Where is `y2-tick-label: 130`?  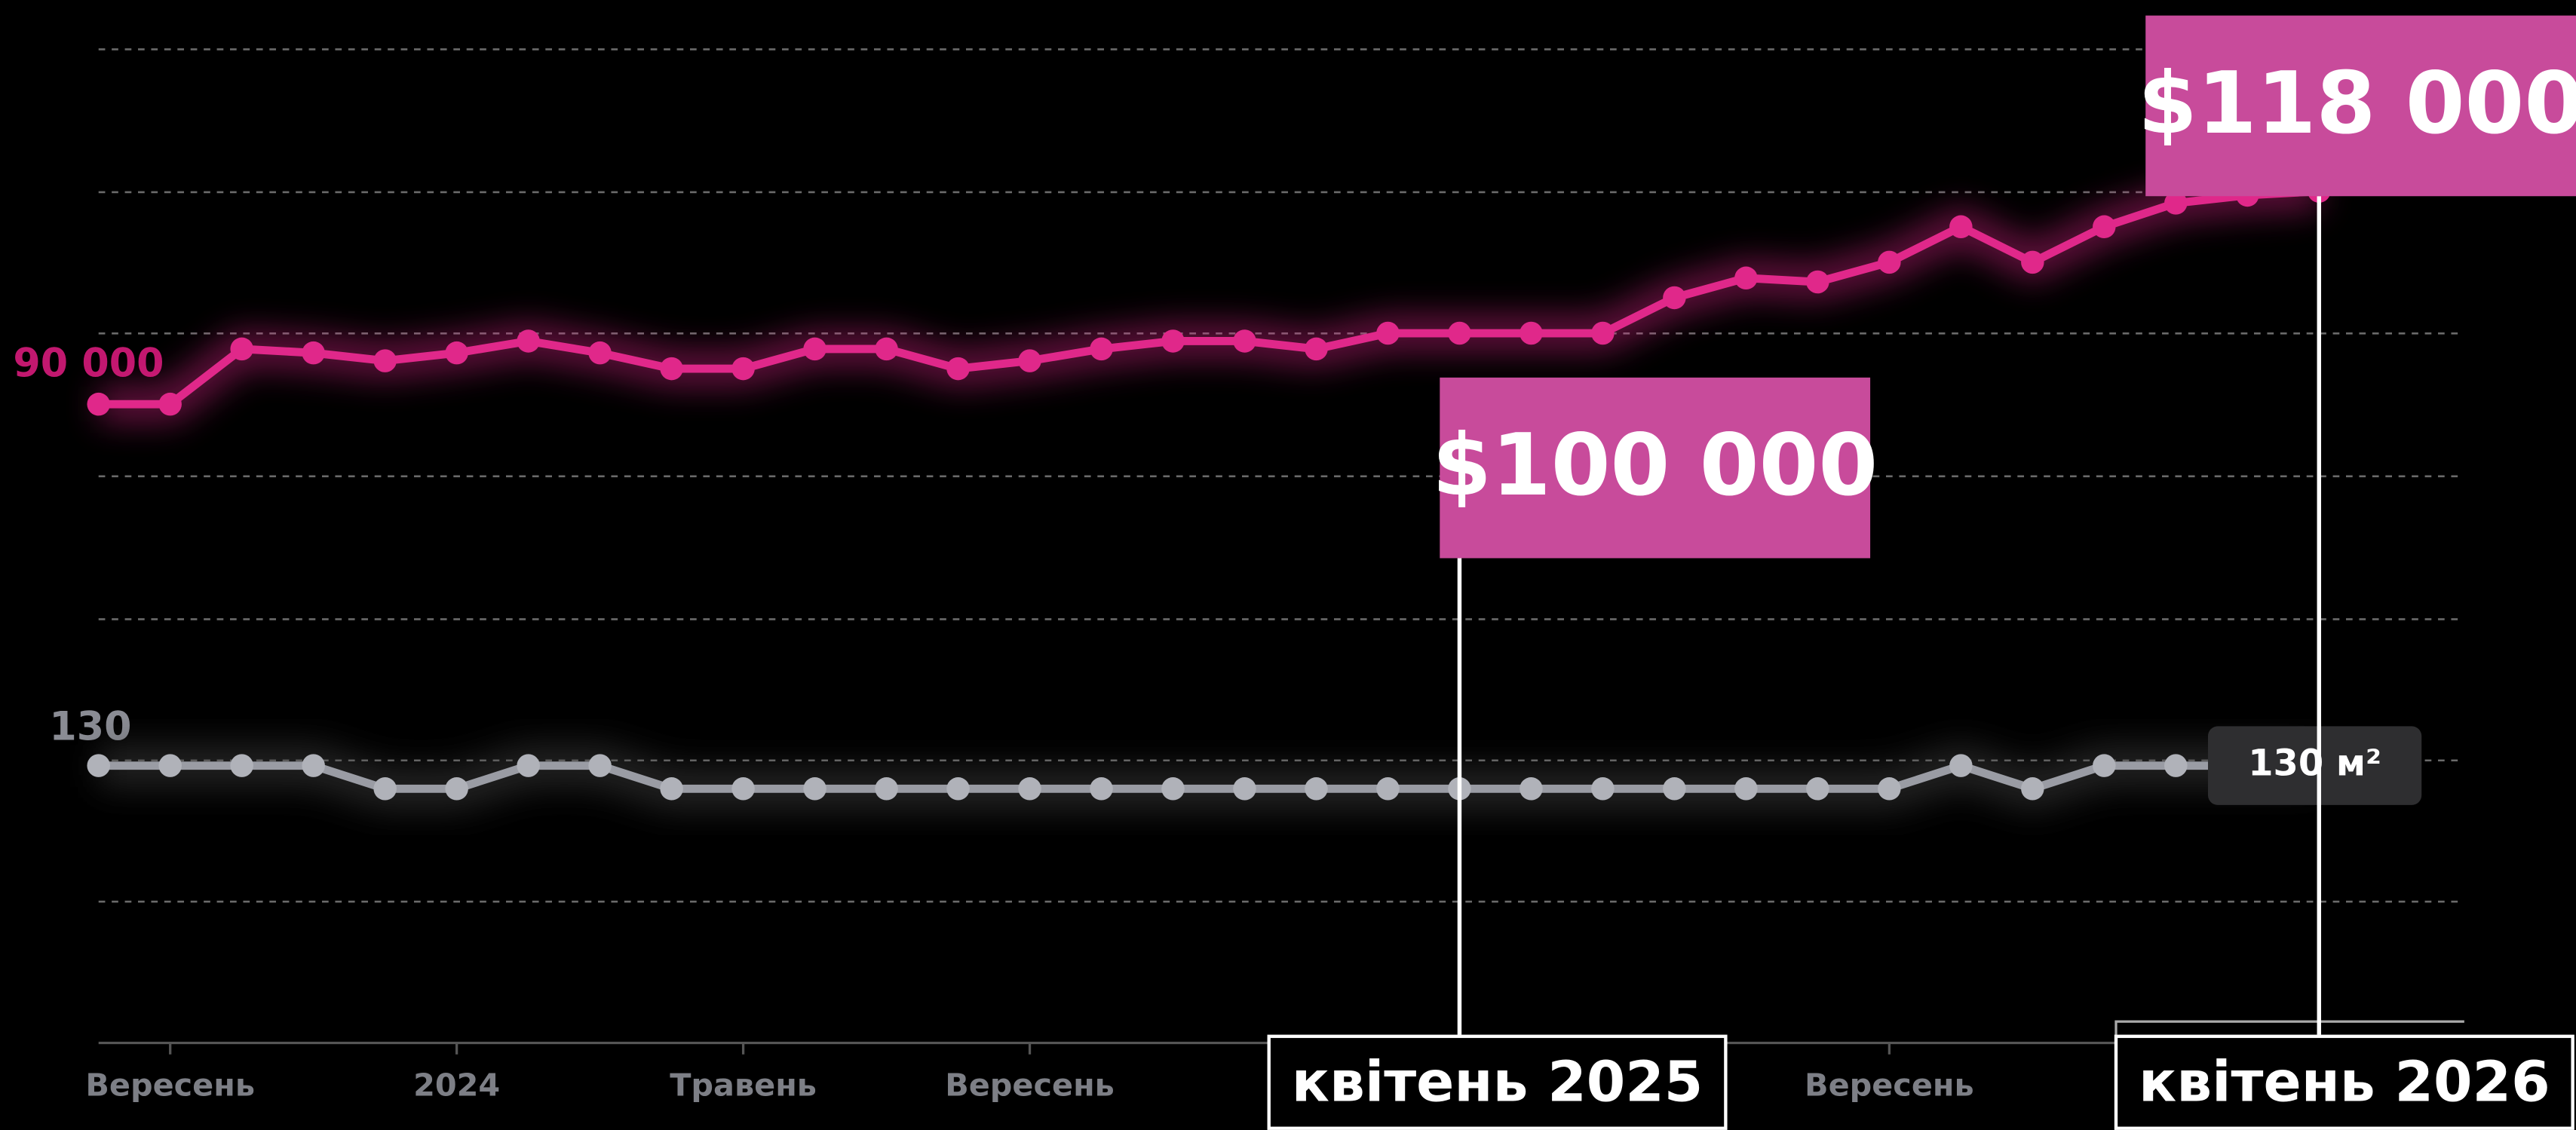
y2-tick-label: 130 is located at coordinates (90, 727).